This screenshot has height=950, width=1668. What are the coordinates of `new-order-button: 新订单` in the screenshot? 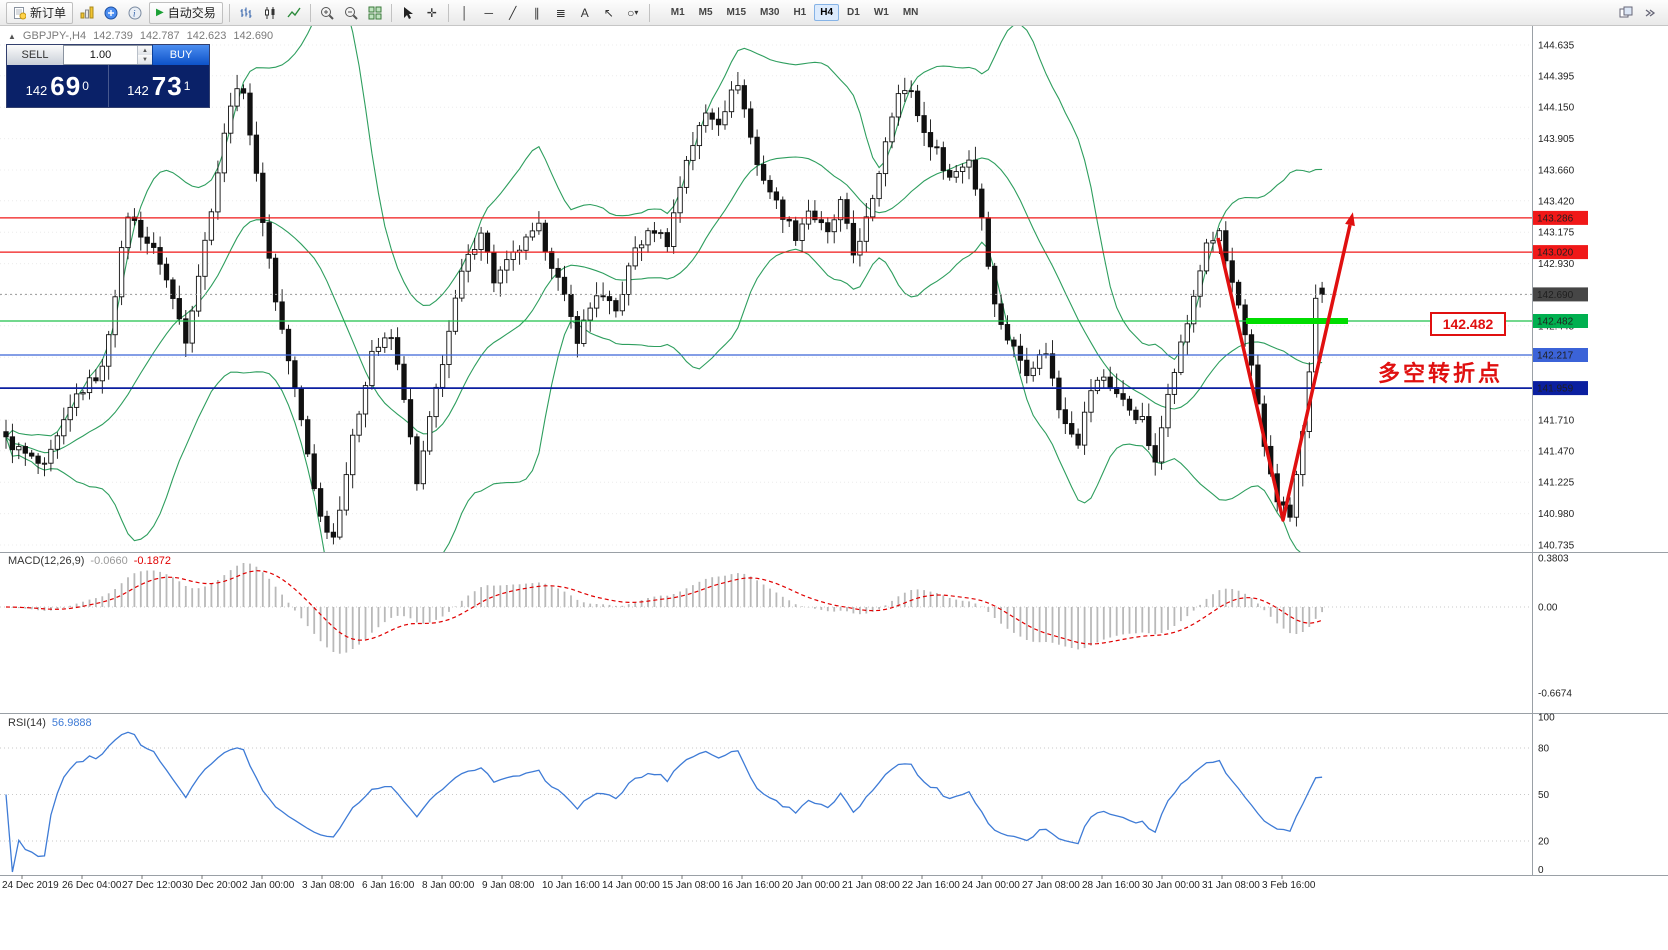 It's located at (40, 12).